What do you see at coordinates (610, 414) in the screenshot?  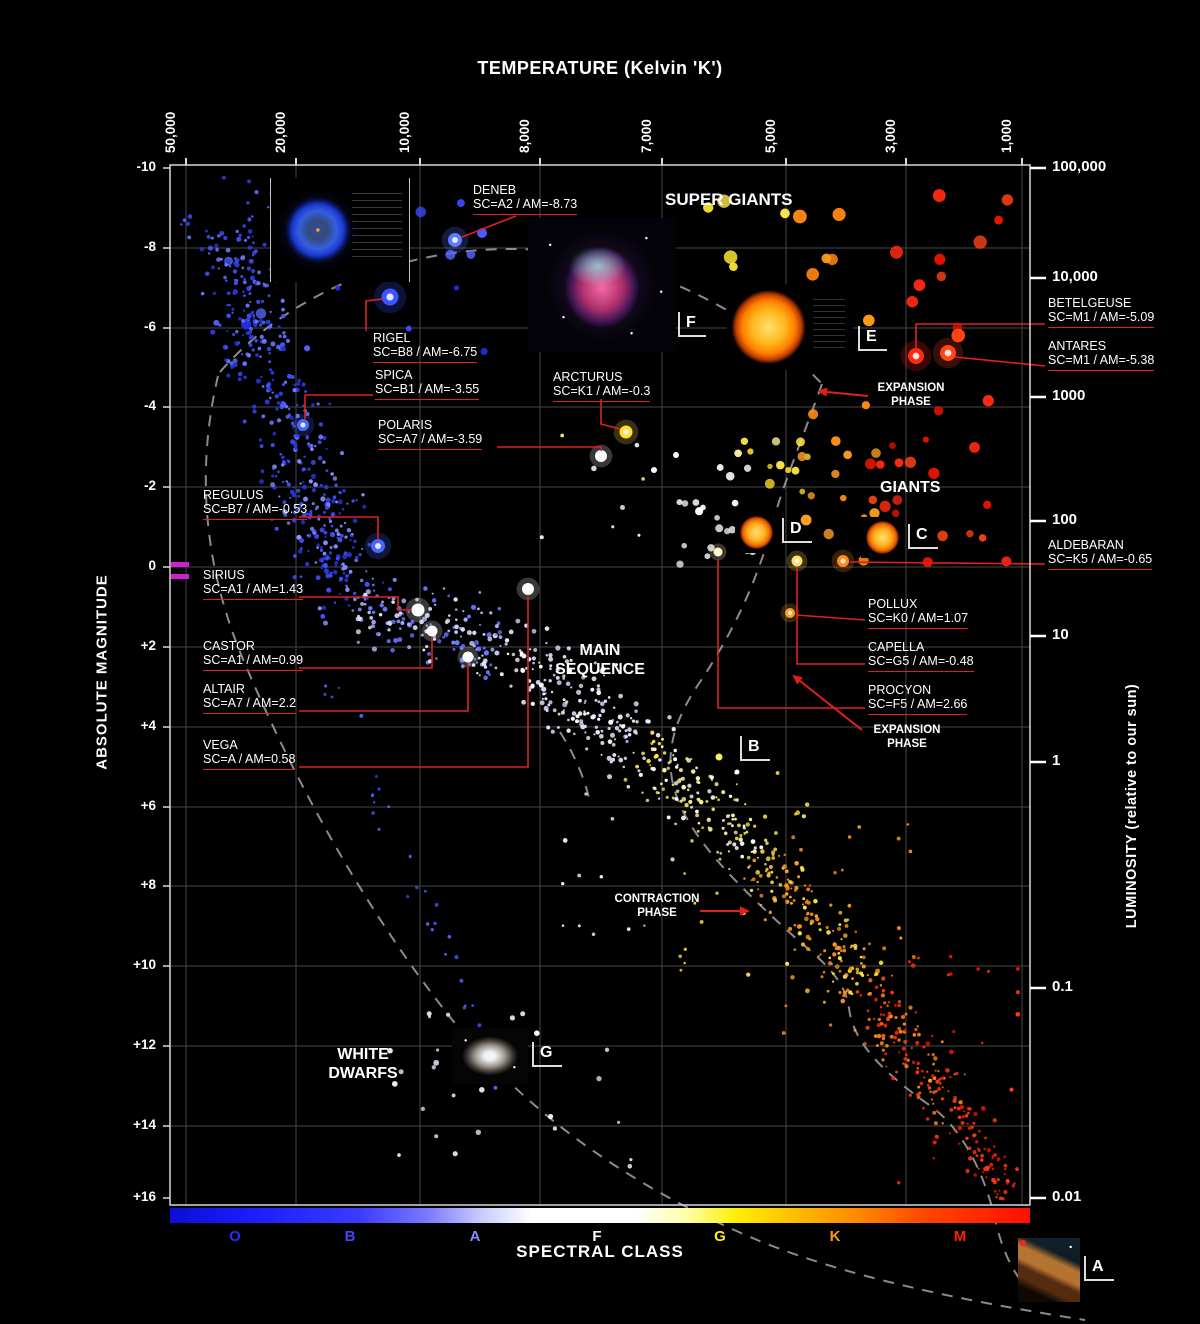 I see `leader-line-arcturus` at bounding box center [610, 414].